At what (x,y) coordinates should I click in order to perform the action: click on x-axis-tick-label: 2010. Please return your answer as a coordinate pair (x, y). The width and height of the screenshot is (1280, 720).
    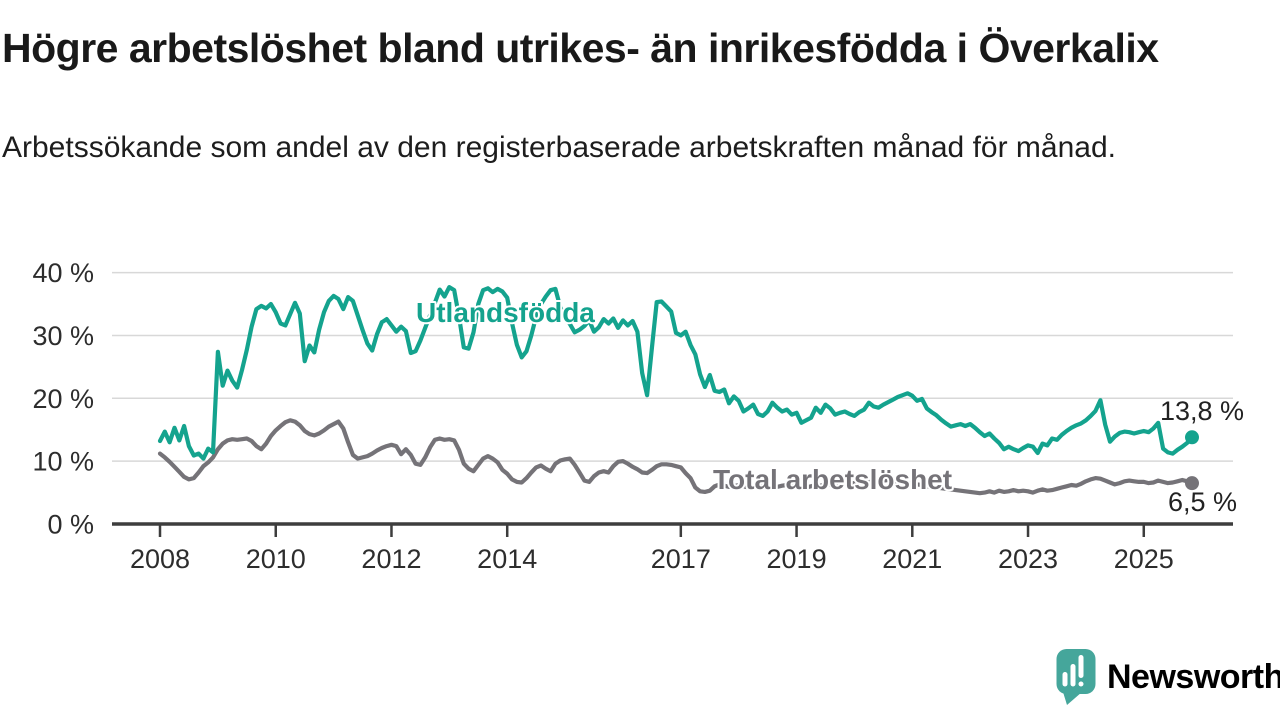
    Looking at the image, I should click on (276, 559).